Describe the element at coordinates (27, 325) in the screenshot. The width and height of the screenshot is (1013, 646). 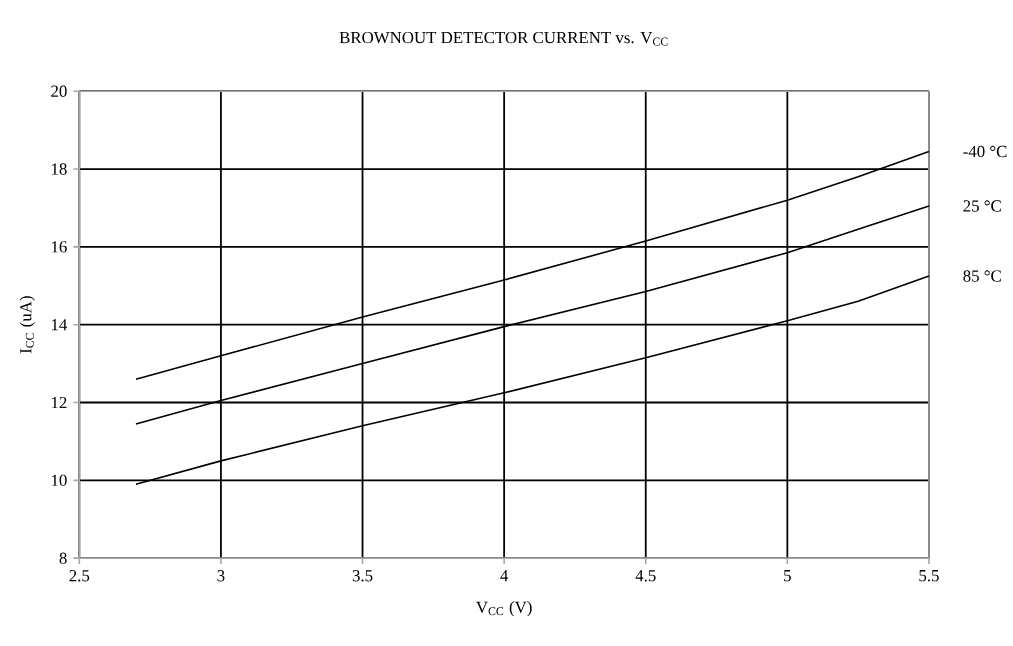
I see `y-axis-title: I$_{CC}$ (uA)` at that location.